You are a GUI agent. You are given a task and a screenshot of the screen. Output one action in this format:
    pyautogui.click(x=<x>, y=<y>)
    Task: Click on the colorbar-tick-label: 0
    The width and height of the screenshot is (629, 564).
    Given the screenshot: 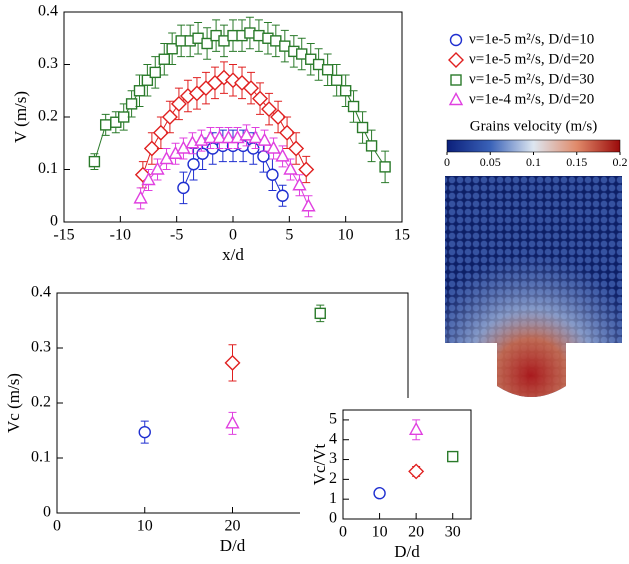 What is the action you would take?
    pyautogui.click(x=447, y=162)
    